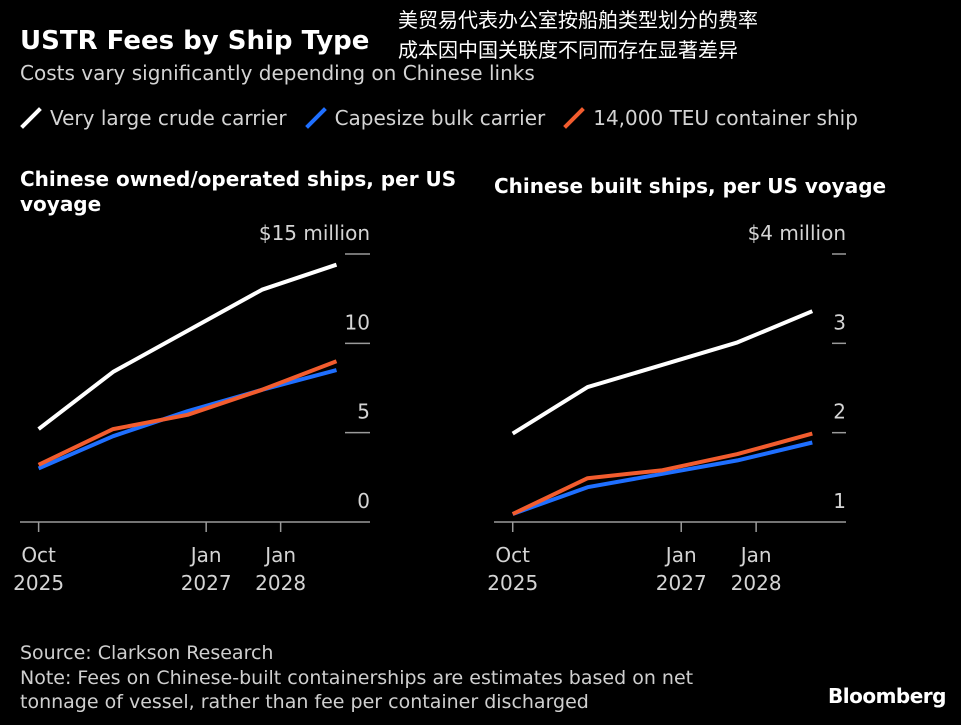  I want to click on source-note: Source: Clarkson Research, so click(147, 653).